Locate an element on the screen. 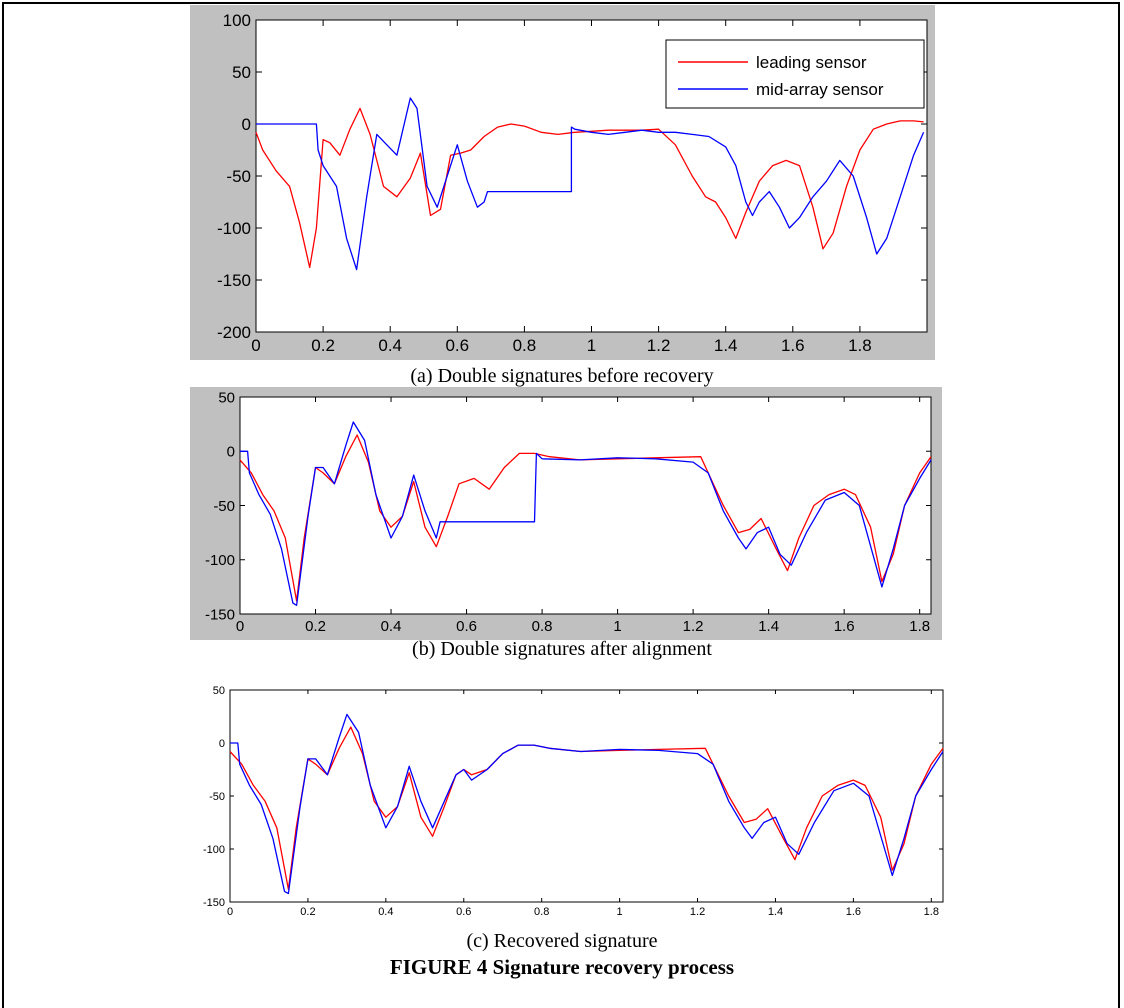 This screenshot has height=1008, width=1124. series-line-mid-array-sensor is located at coordinates (590, 184).